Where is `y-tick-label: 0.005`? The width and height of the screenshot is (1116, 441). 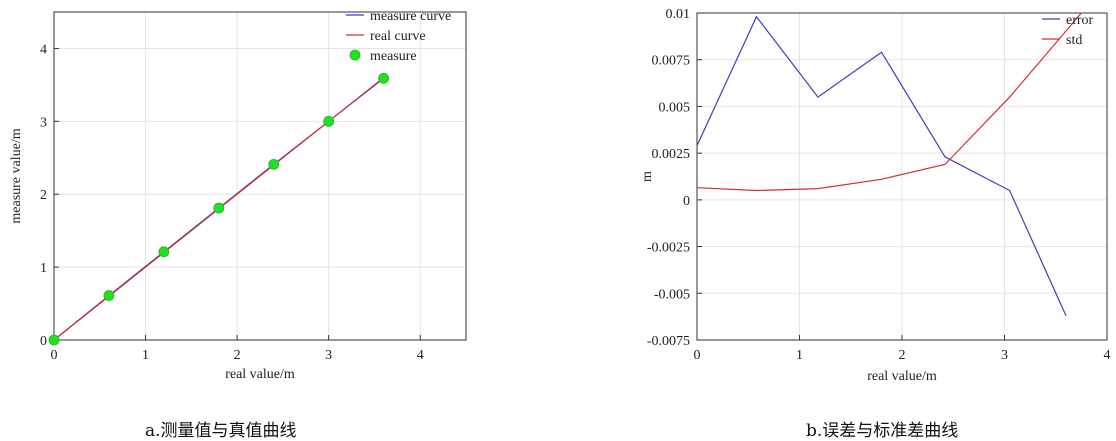
y-tick-label: 0.005 is located at coordinates (675, 107).